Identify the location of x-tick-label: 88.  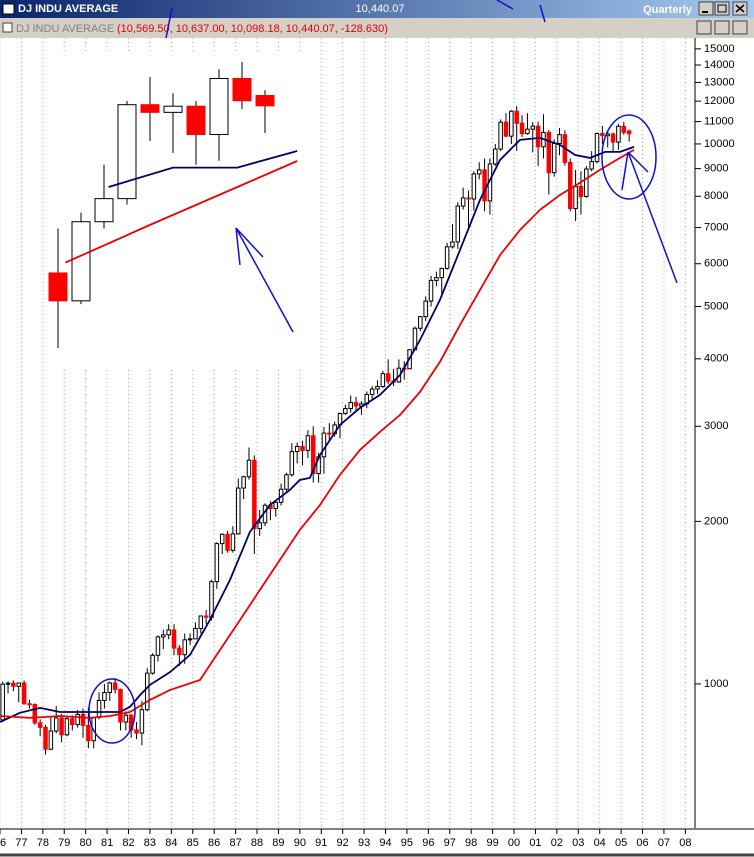
(257, 843).